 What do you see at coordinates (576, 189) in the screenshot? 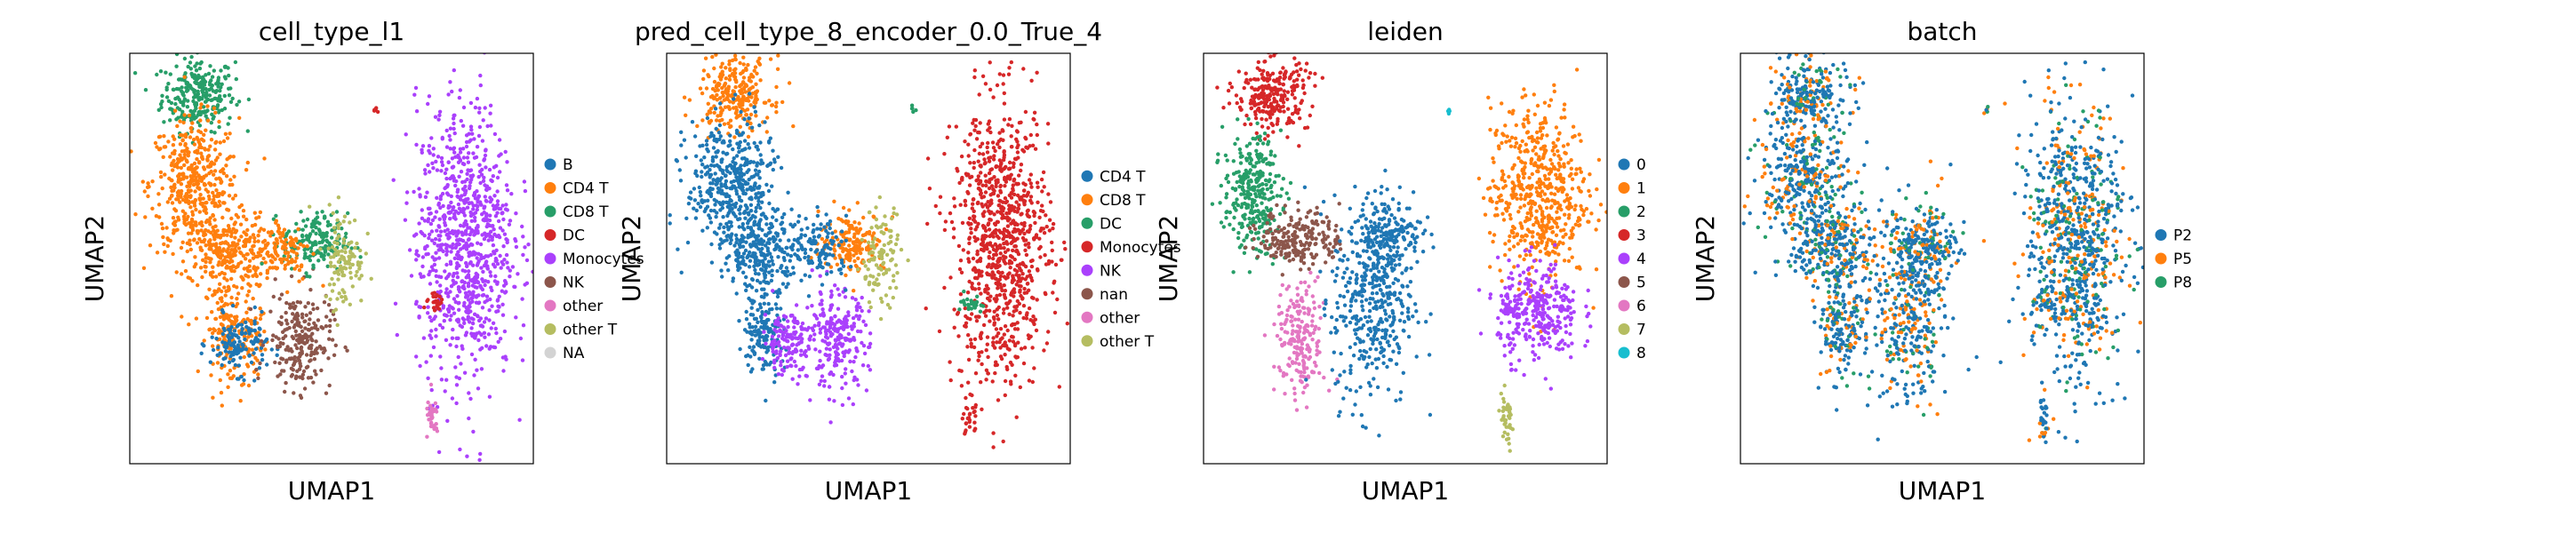
I see `legend-item: CD4 T` at bounding box center [576, 189].